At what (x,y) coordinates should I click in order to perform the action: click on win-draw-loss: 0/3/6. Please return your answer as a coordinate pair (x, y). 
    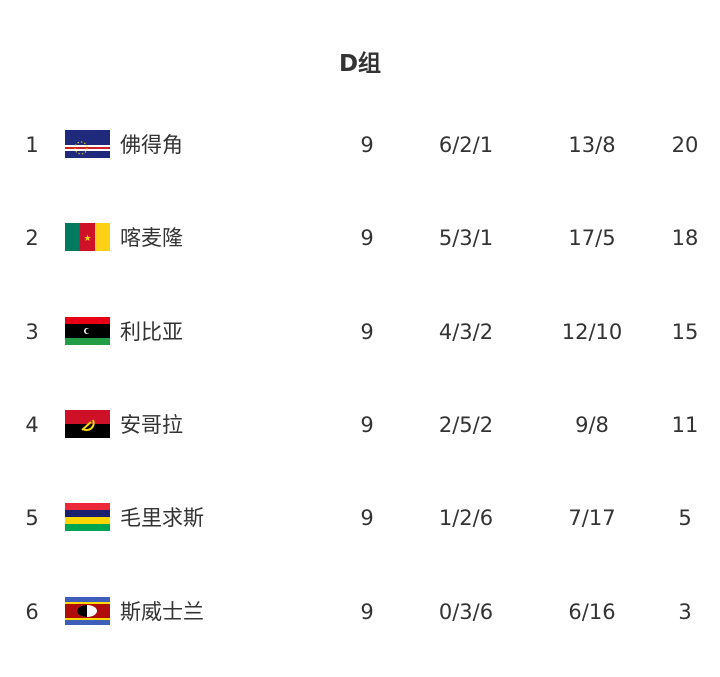
    Looking at the image, I should click on (466, 611).